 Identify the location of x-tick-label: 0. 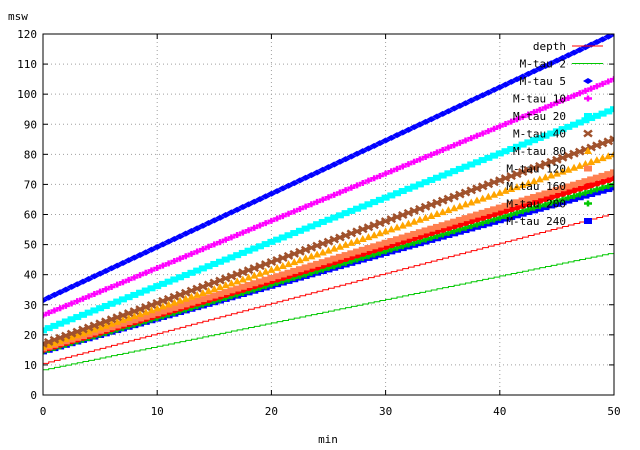
(43, 411).